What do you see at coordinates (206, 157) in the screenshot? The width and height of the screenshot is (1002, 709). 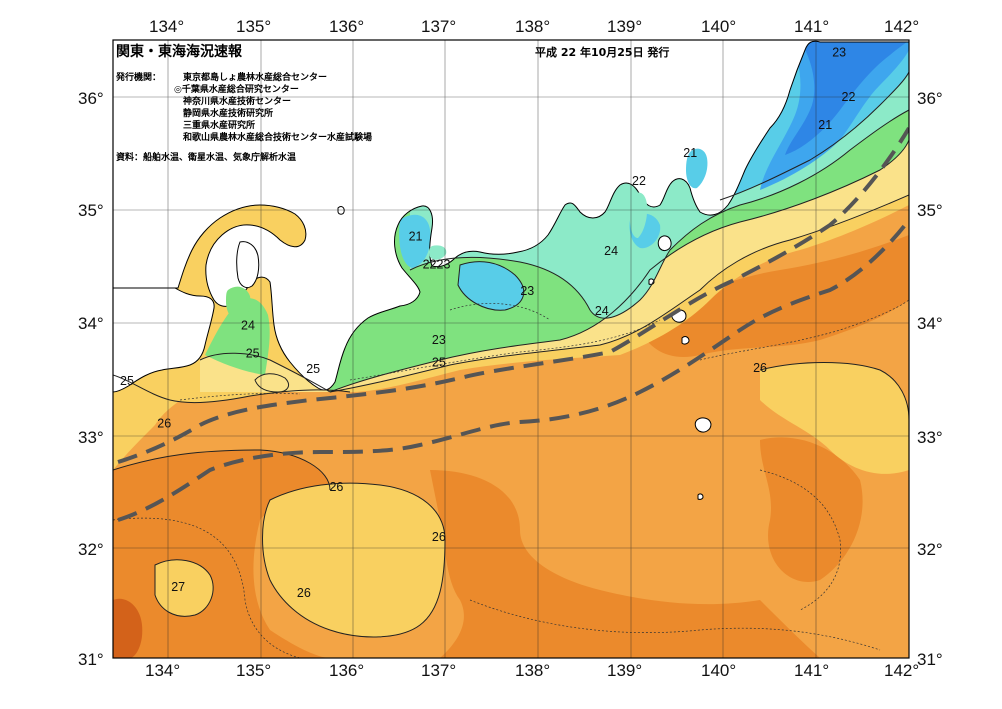 I see `data-sources: 資料：船舶水温、衛星水温、気象庁解析水温` at bounding box center [206, 157].